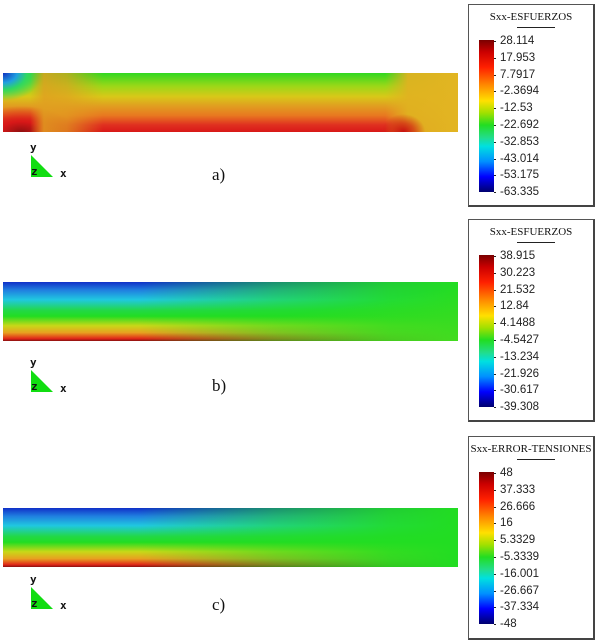 The image size is (600, 643). What do you see at coordinates (520, 340) in the screenshot?
I see `tick-label: -4.5427` at bounding box center [520, 340].